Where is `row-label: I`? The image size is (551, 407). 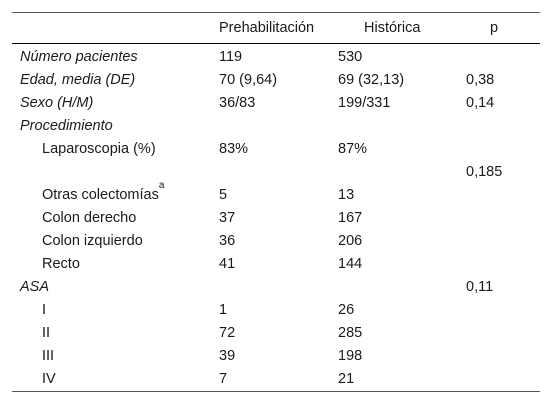 row-label: I is located at coordinates (44, 310).